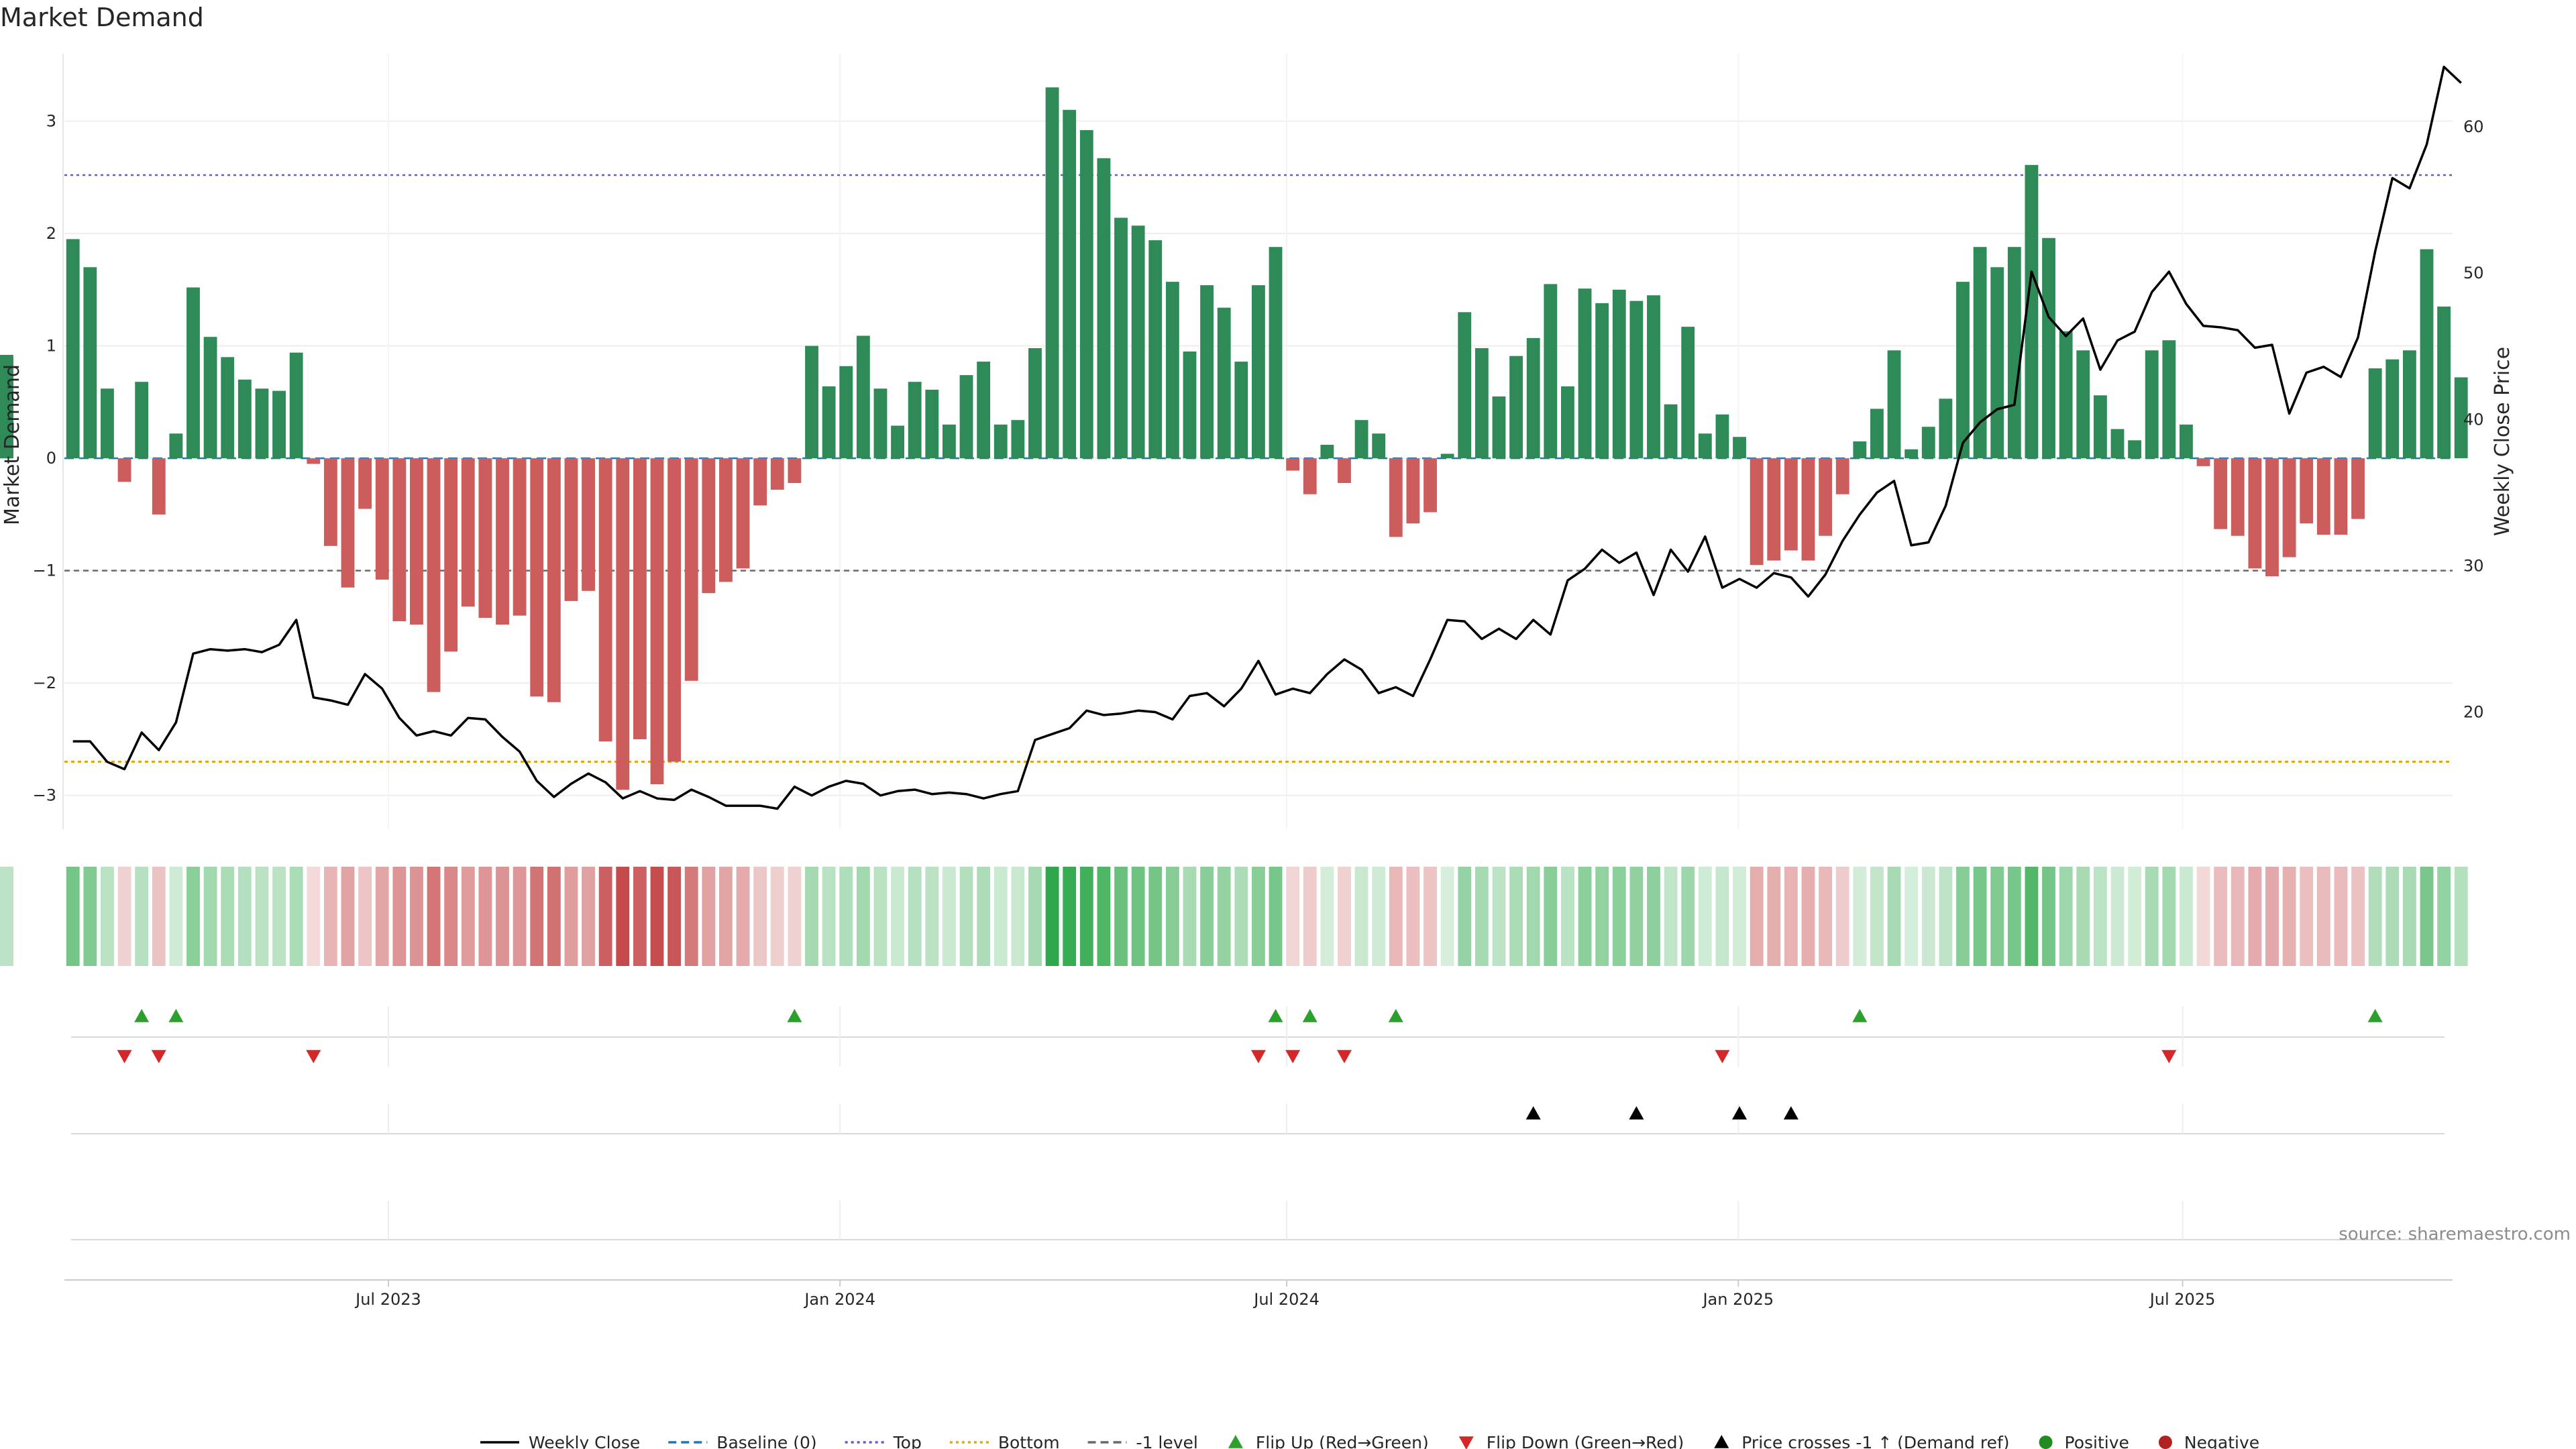  I want to click on legend-item: Positive, so click(2084, 1441).